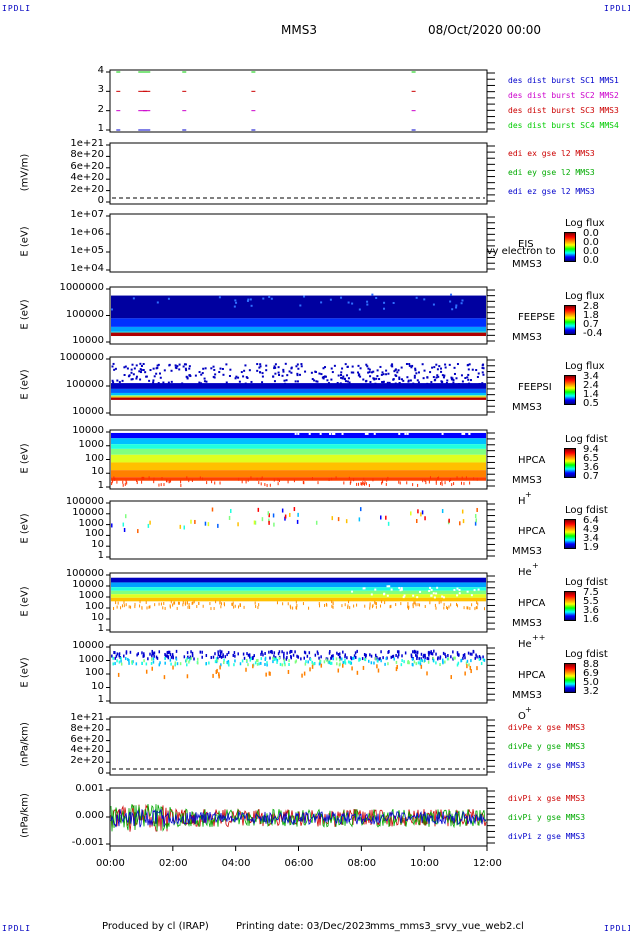 This screenshot has height=934, width=630. What do you see at coordinates (527, 337) in the screenshot?
I see `spacecraft-label: MMS3` at bounding box center [527, 337].